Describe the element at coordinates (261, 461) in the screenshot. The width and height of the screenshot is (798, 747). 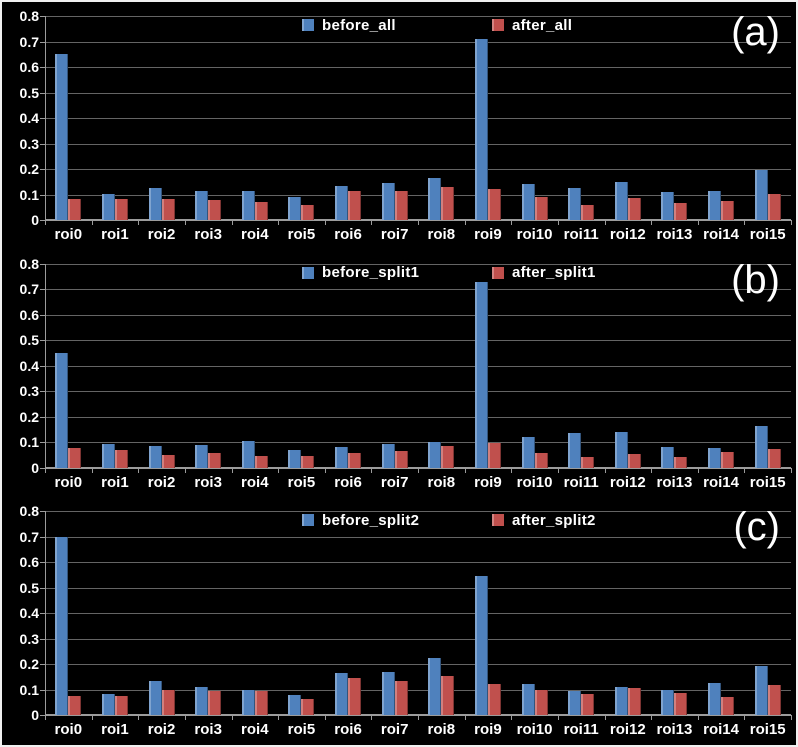
I see `bar-after_split1-roi4` at that location.